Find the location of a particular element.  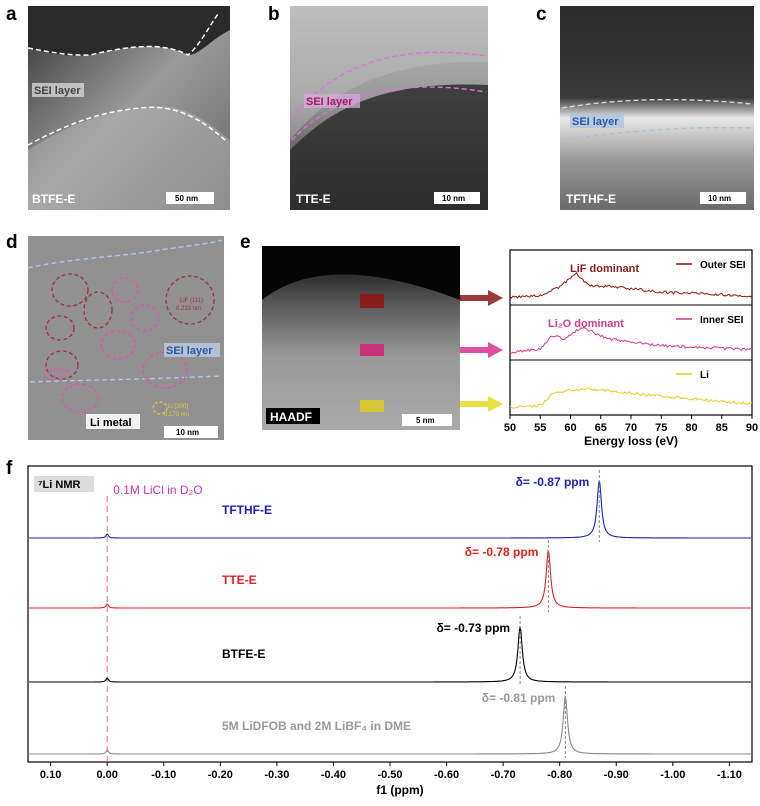

eels-xtick-label: 60 is located at coordinates (570, 428).